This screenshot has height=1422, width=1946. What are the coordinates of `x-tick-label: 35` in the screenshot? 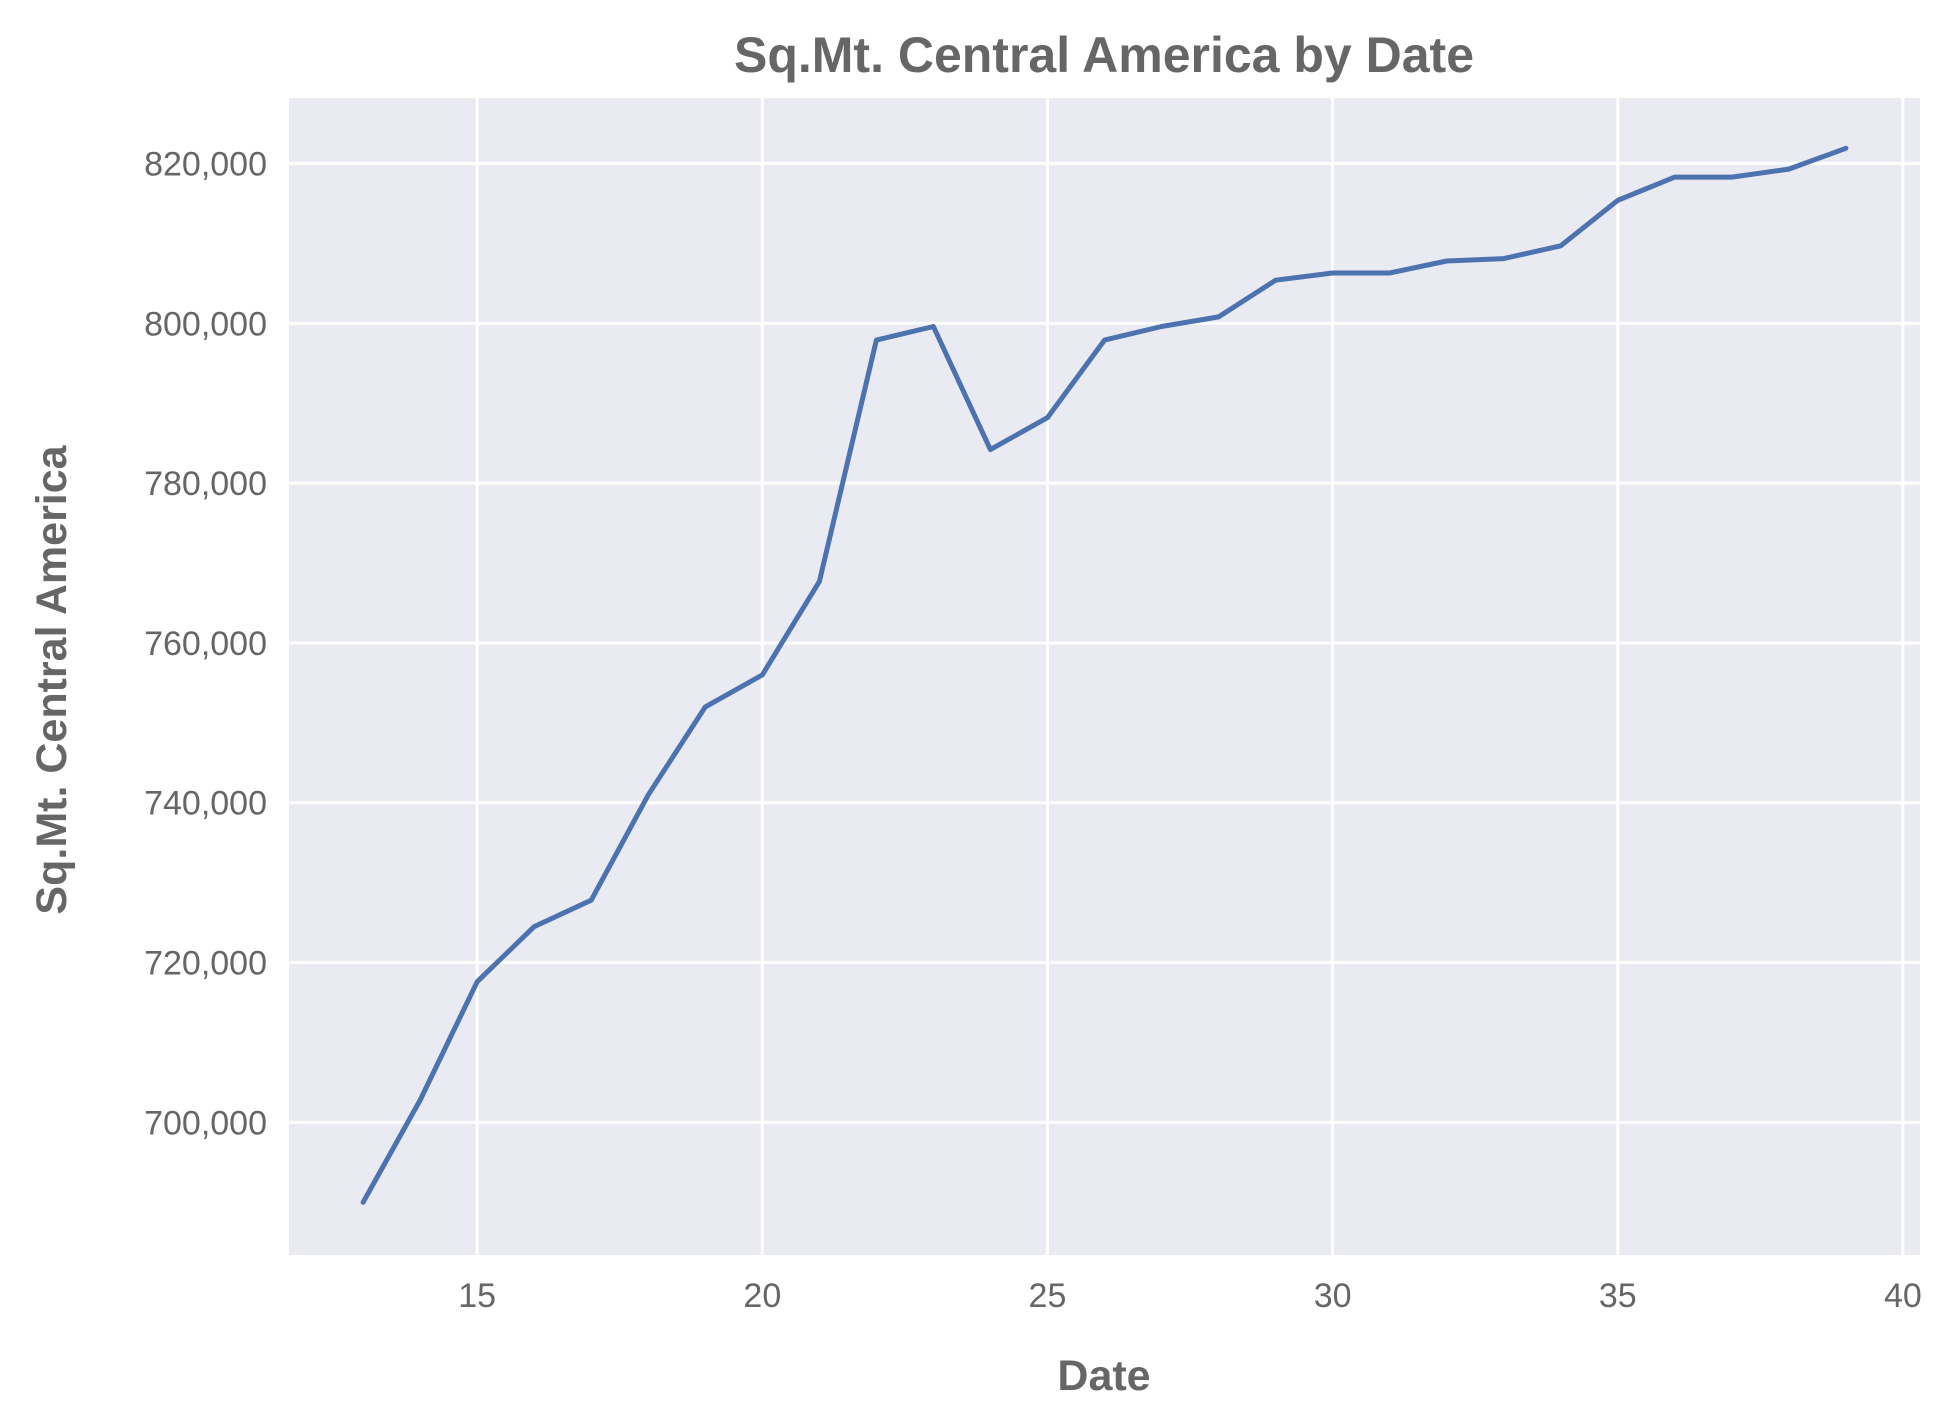 It's located at (1618, 1296).